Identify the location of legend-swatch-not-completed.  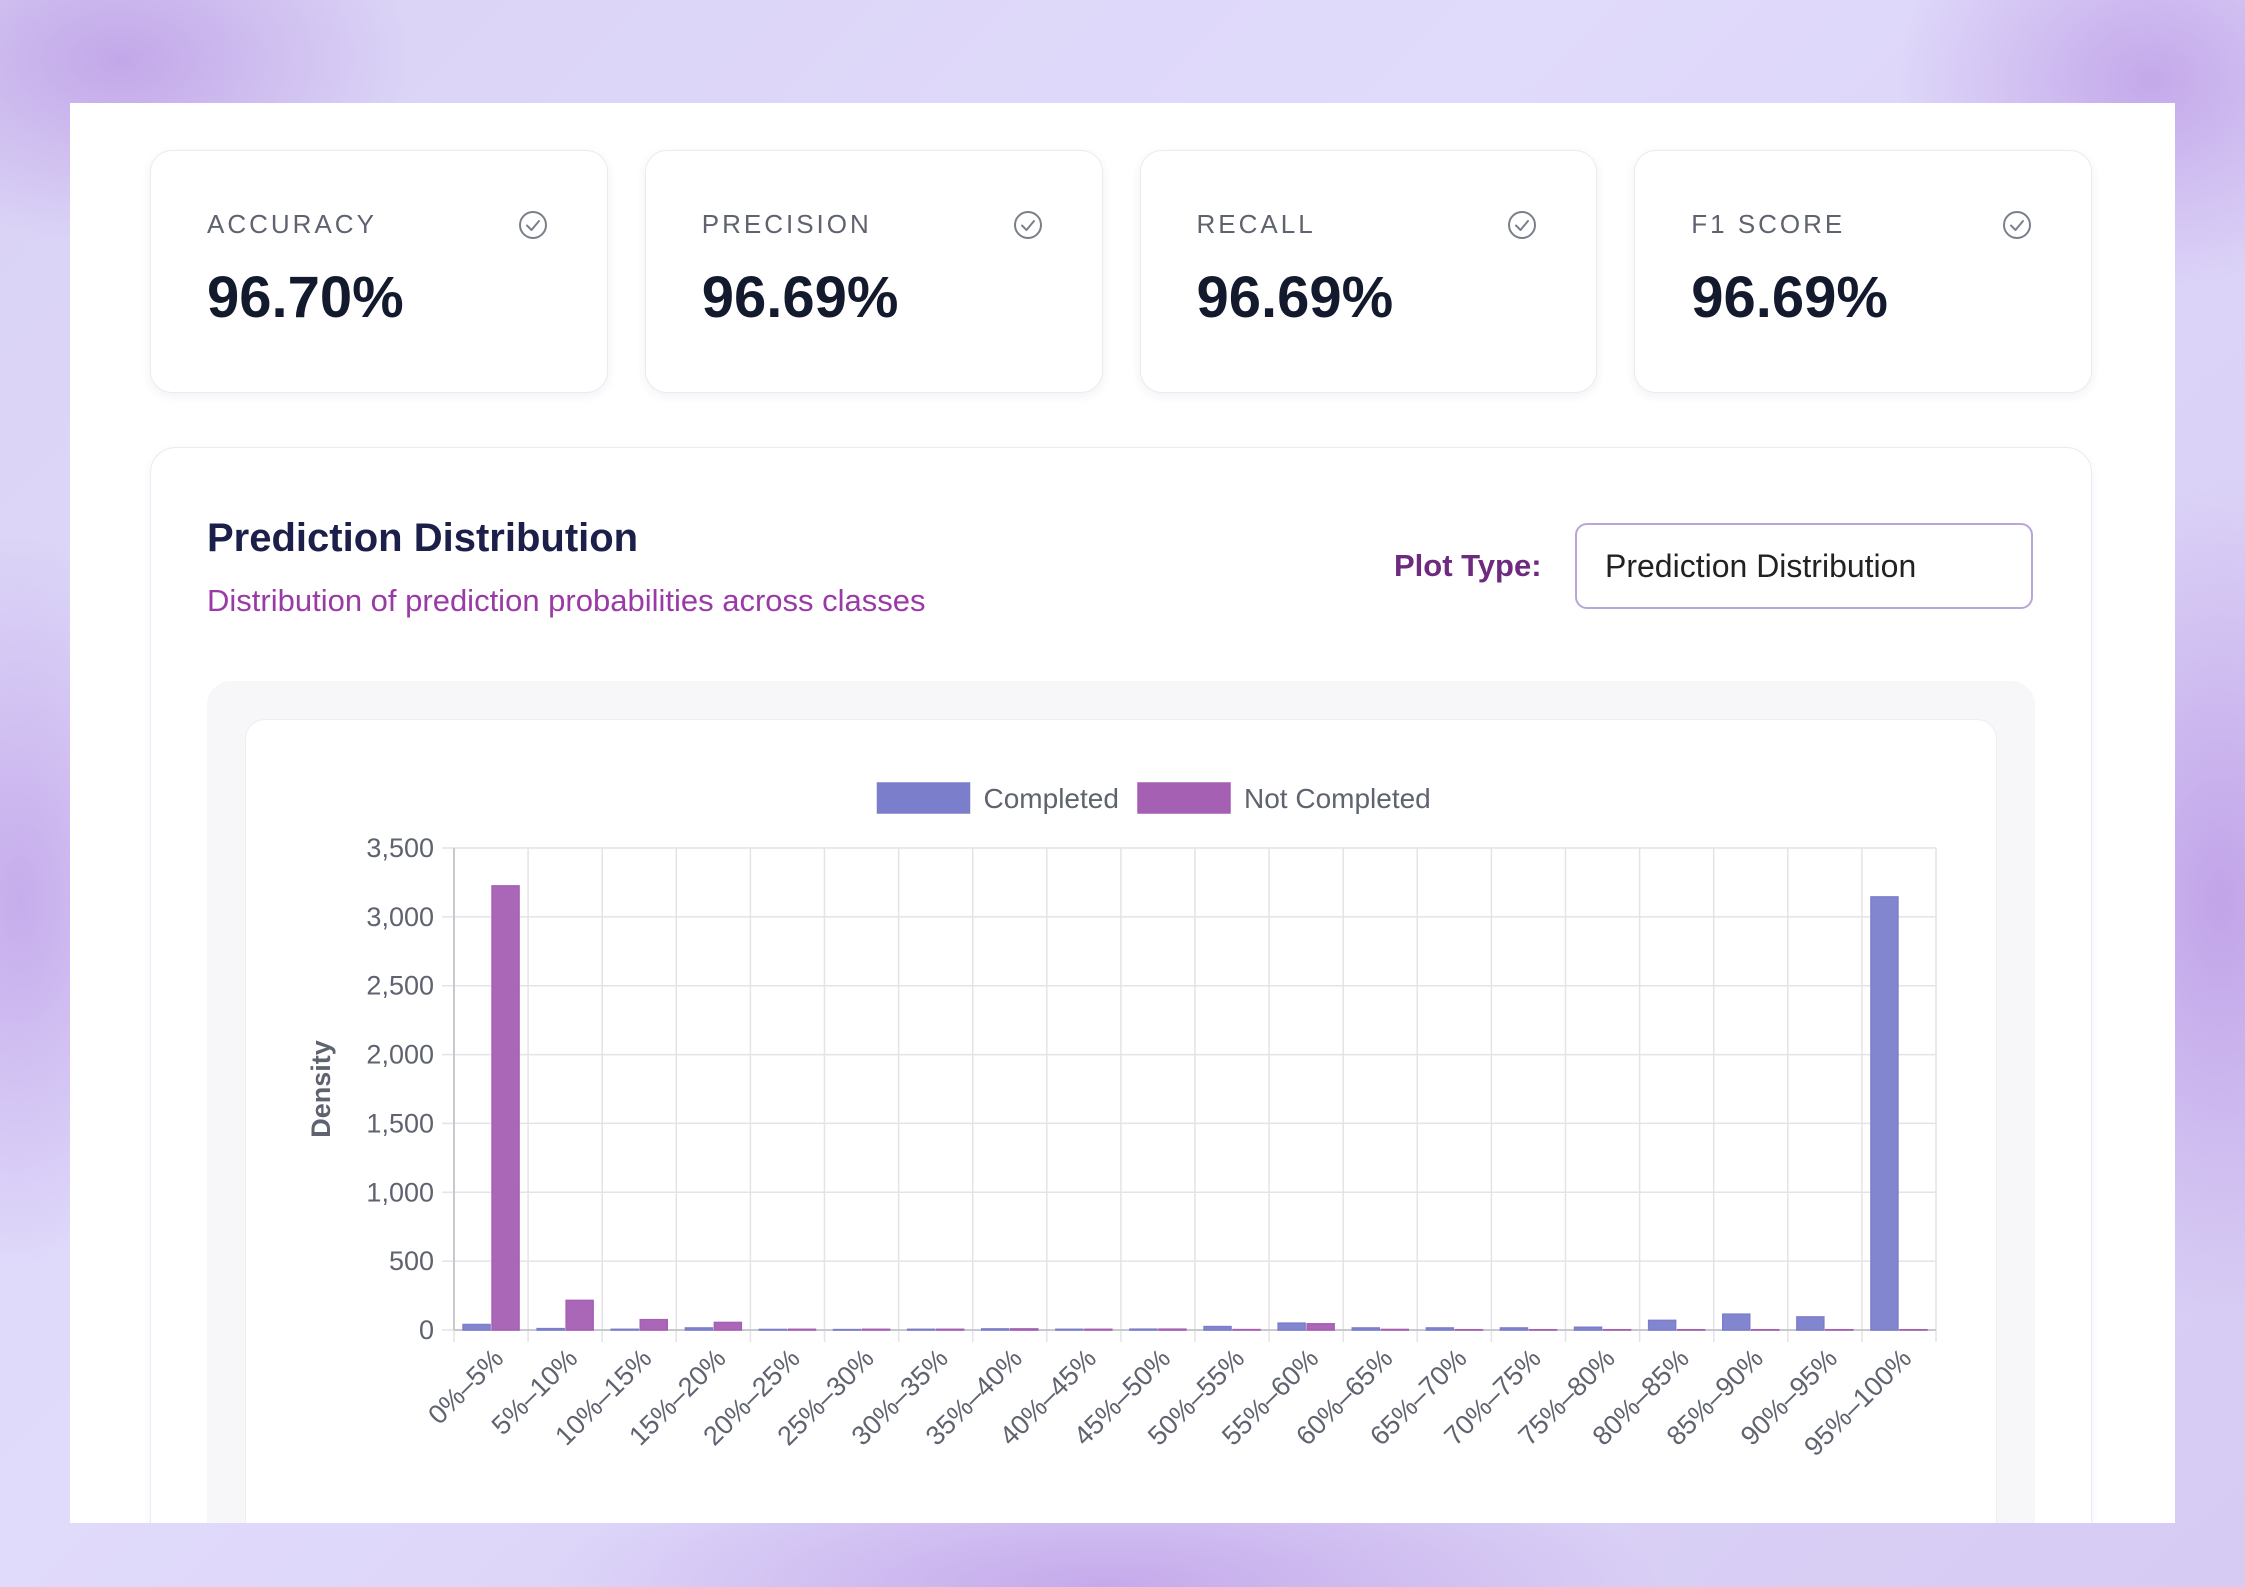
(1184, 798).